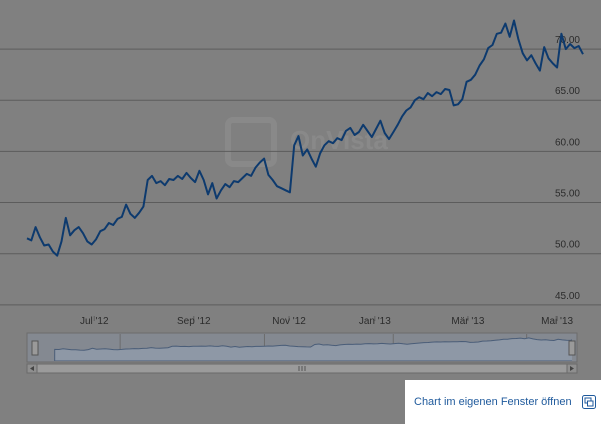 The width and height of the screenshot is (601, 424). I want to click on grip-icon, so click(302, 368).